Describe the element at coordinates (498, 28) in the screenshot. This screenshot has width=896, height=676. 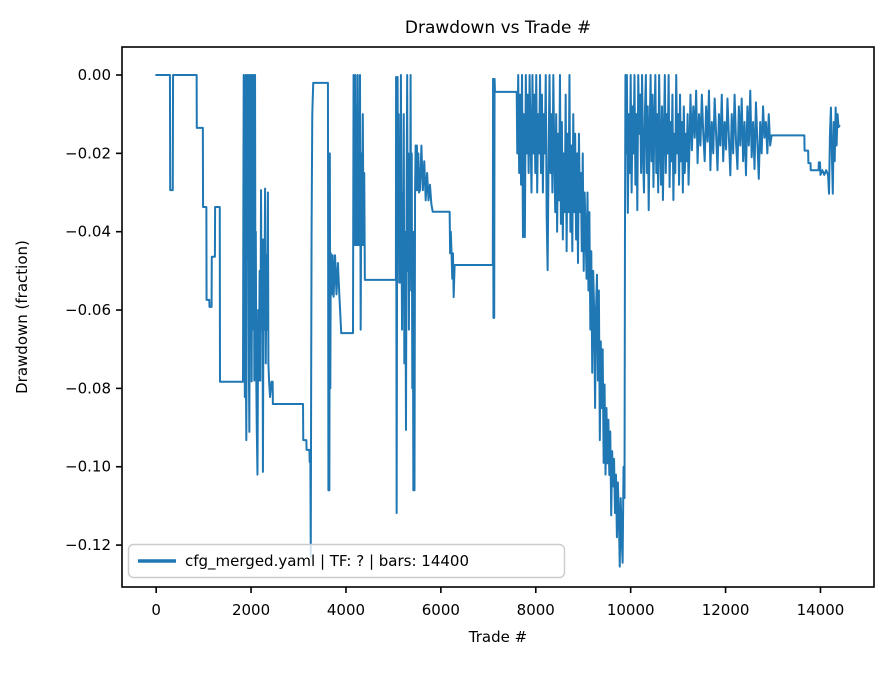
I see `chart-title: Drawdown vs Trade #` at that location.